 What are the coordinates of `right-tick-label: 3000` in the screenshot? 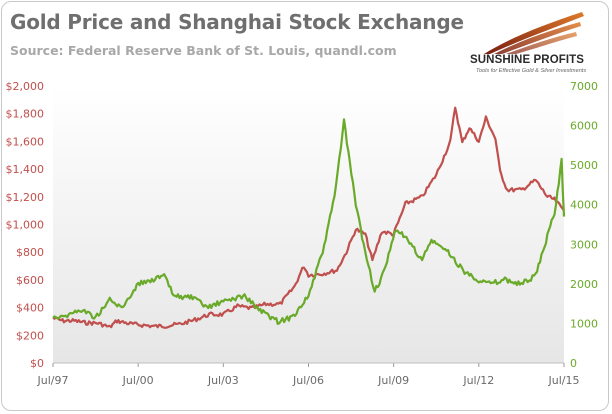 It's located at (584, 244).